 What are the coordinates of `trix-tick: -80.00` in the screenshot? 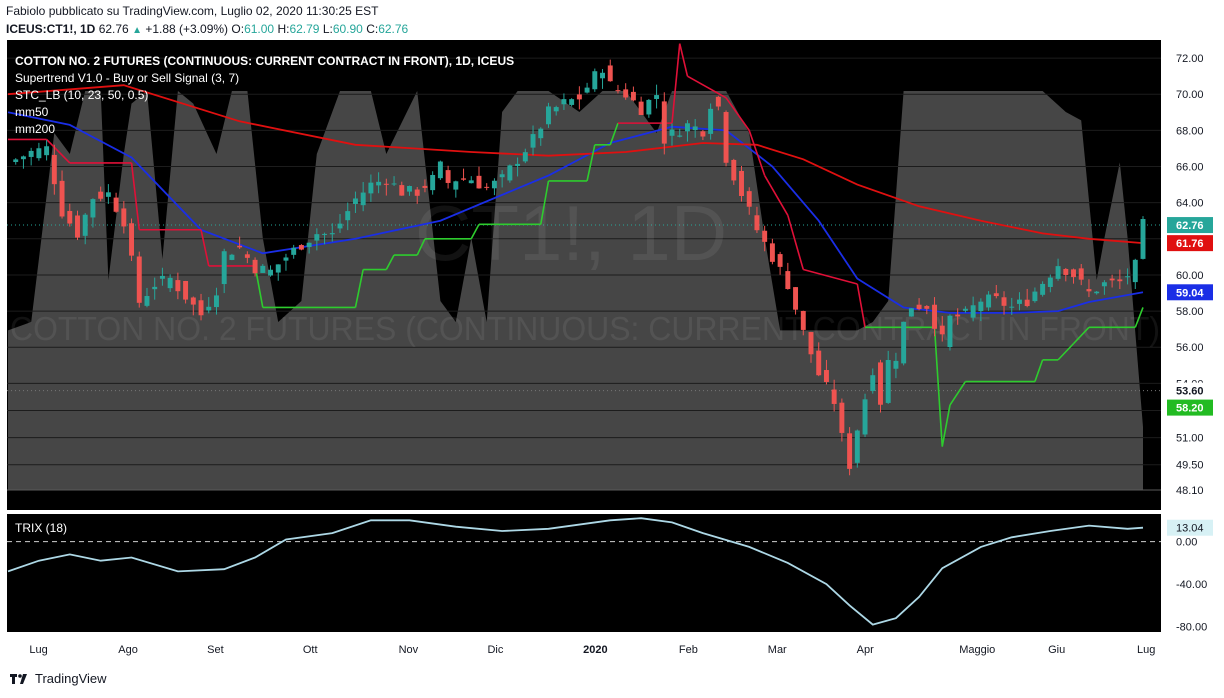 It's located at (1191, 628).